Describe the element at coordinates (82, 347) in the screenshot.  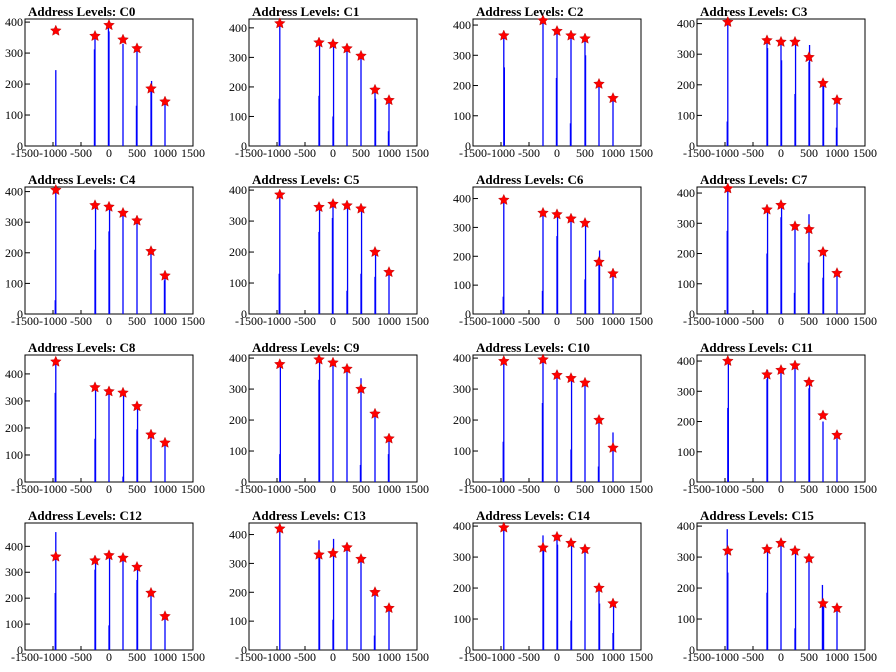
I see `panel-title: Address Levels: C8` at that location.